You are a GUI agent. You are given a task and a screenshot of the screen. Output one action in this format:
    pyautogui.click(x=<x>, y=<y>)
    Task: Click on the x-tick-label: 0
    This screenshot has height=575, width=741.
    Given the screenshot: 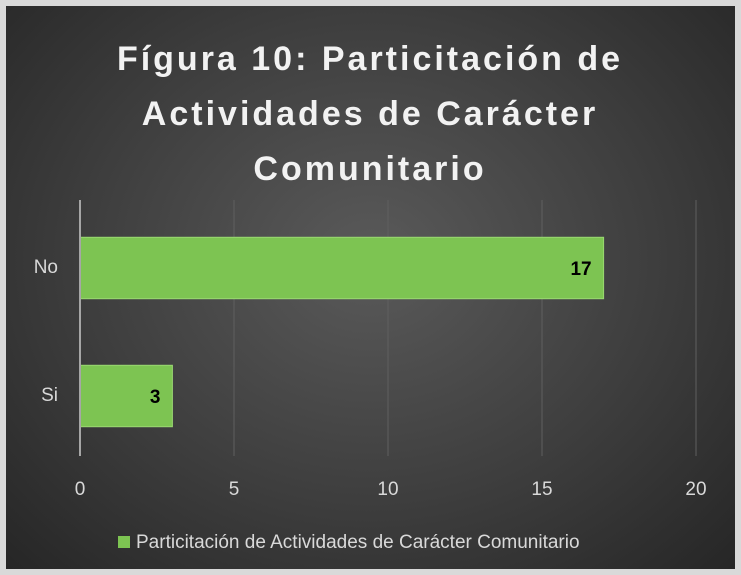 What is the action you would take?
    pyautogui.click(x=80, y=489)
    